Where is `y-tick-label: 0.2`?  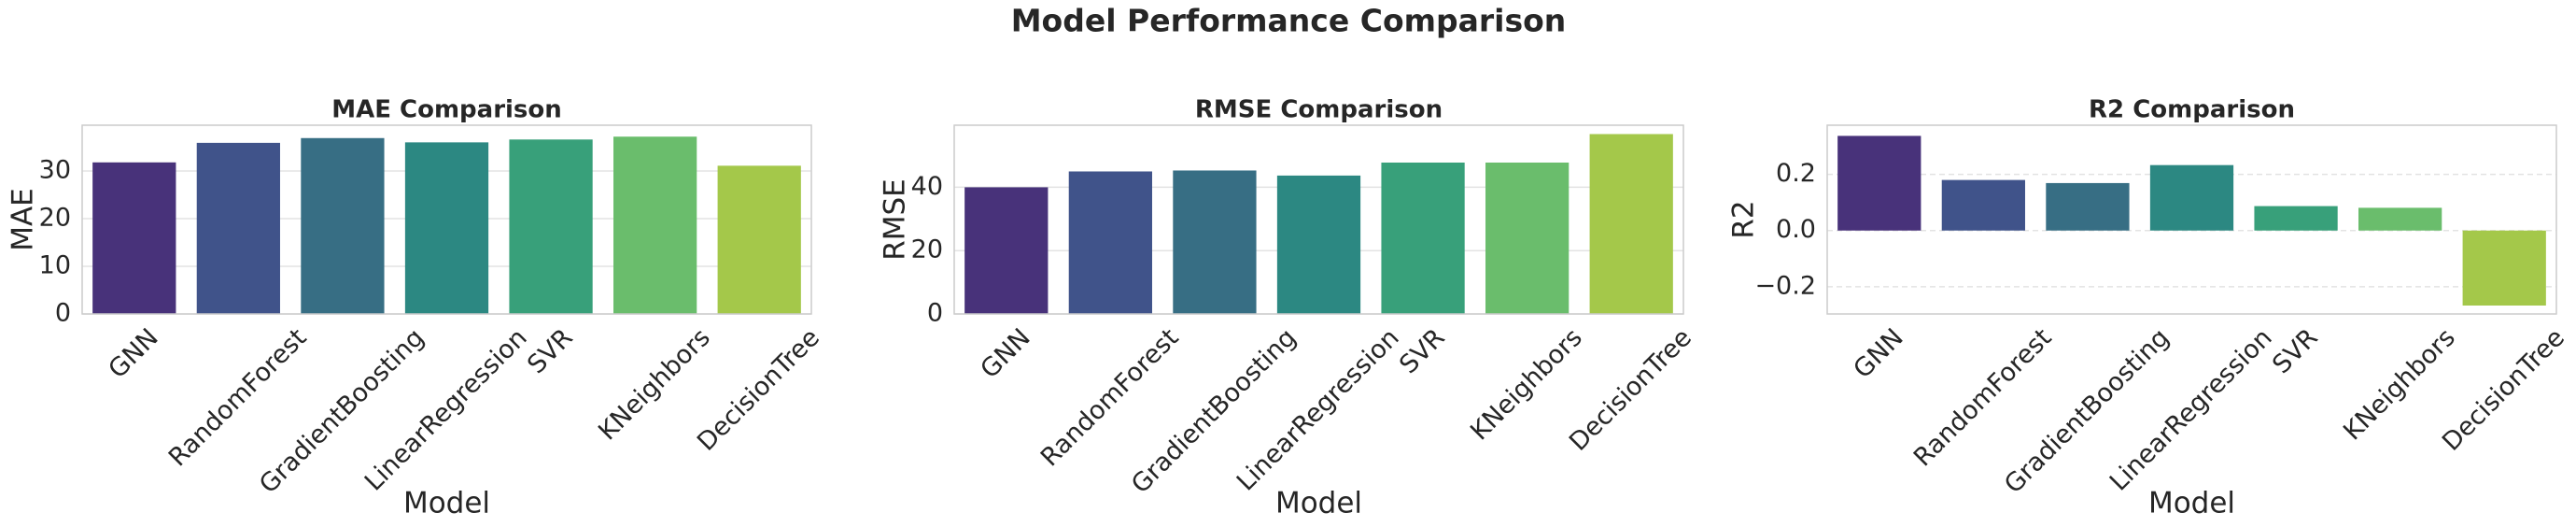 y-tick-label: 0.2 is located at coordinates (1796, 173).